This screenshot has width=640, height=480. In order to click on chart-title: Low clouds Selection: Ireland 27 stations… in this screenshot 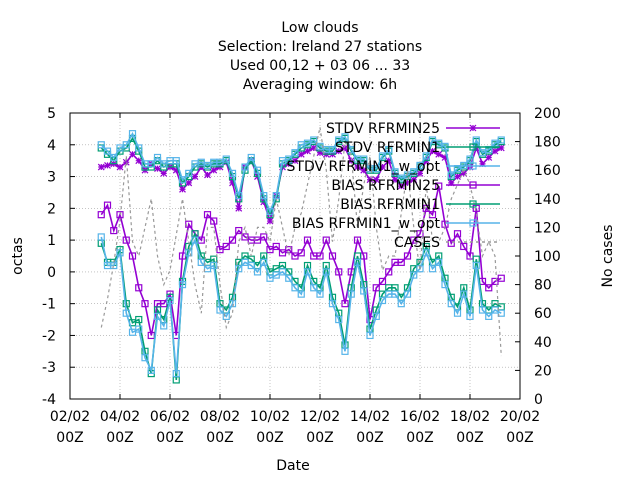, I will do `click(320, 56)`.